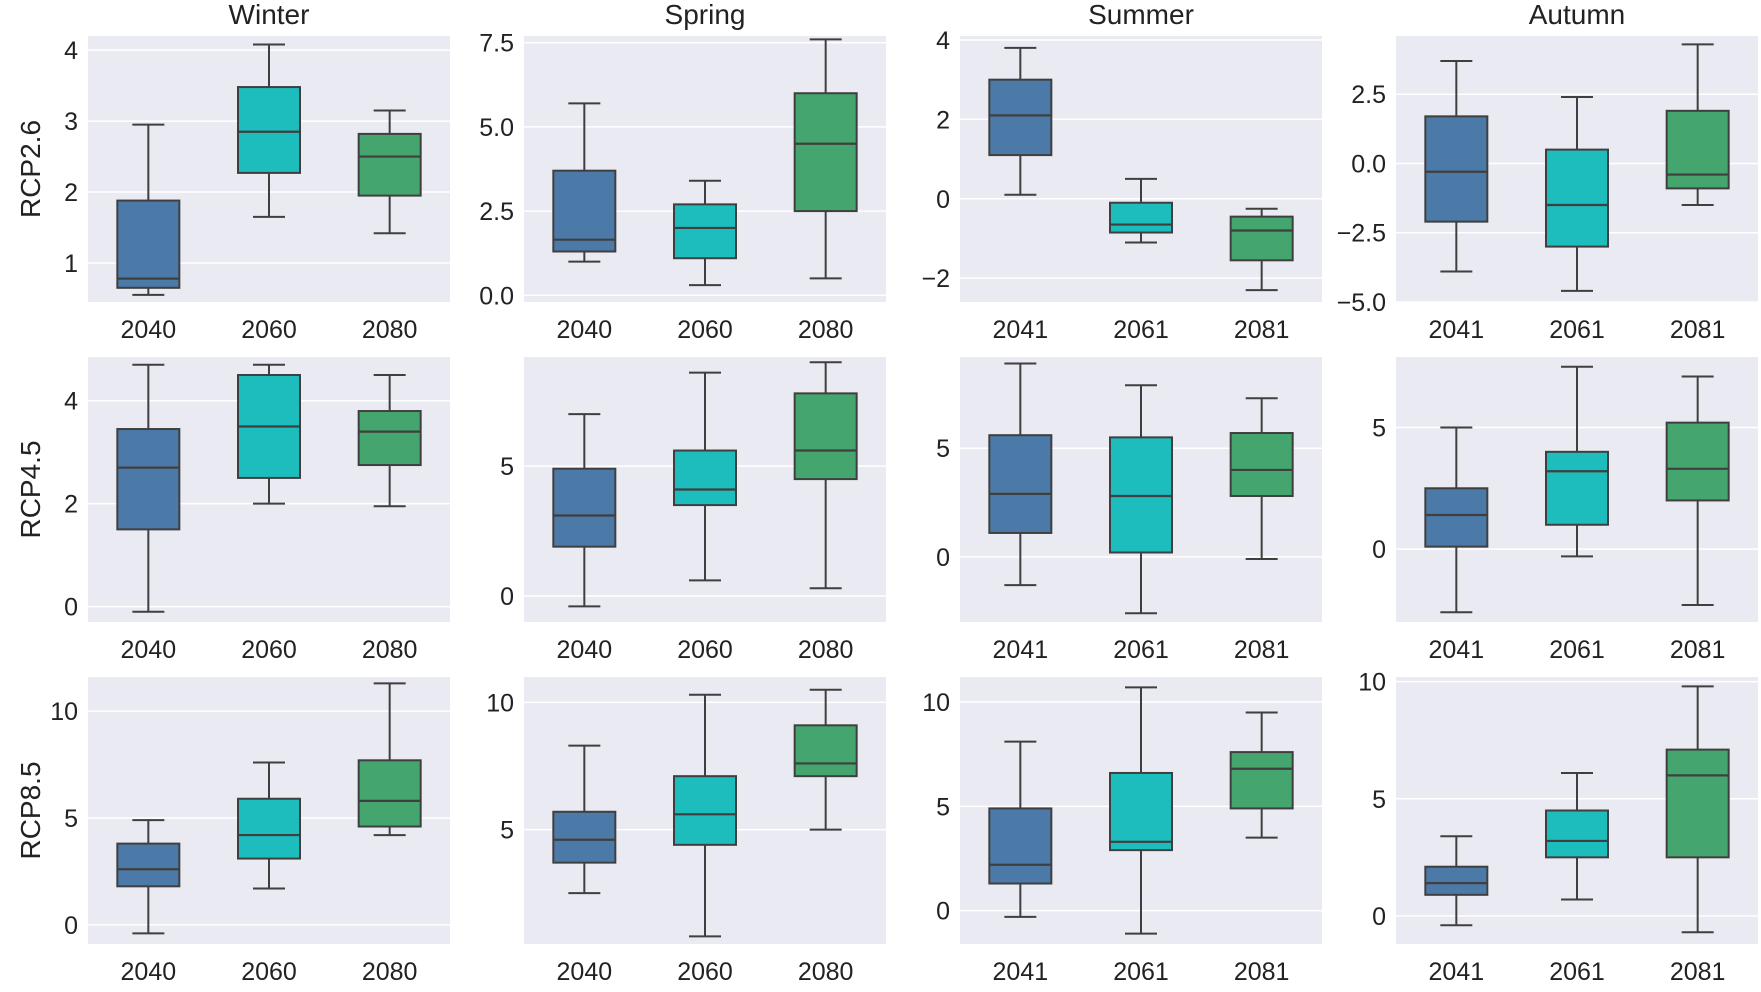 This screenshot has height=992, width=1761. Describe the element at coordinates (496, 128) in the screenshot. I see `y-tick-label: 5.0` at that location.